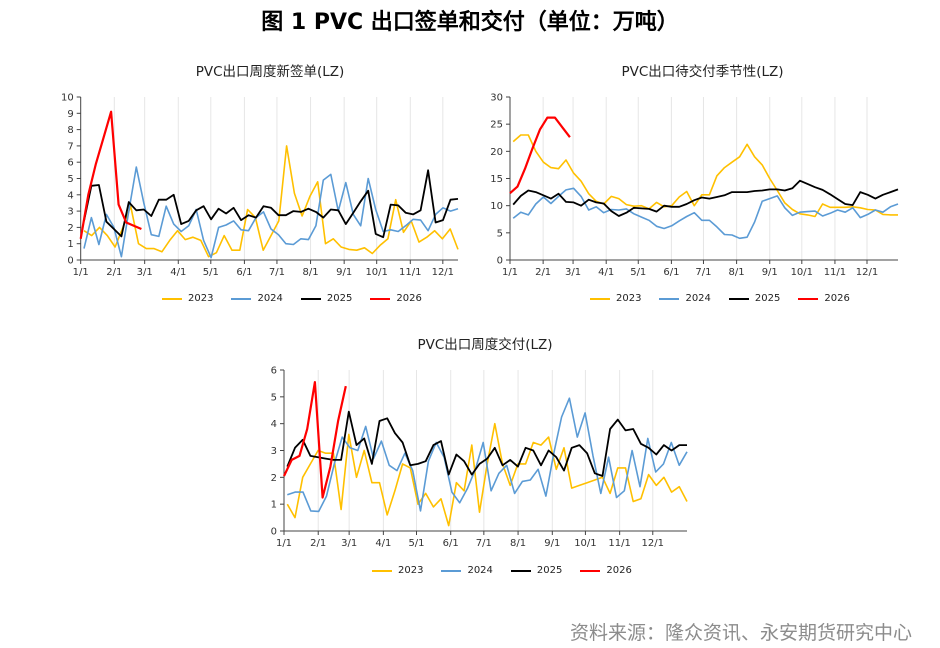 Image resolution: width=940 pixels, height=648 pixels. What do you see at coordinates (70, 146) in the screenshot?
I see `y-tick-label: 7` at bounding box center [70, 146].